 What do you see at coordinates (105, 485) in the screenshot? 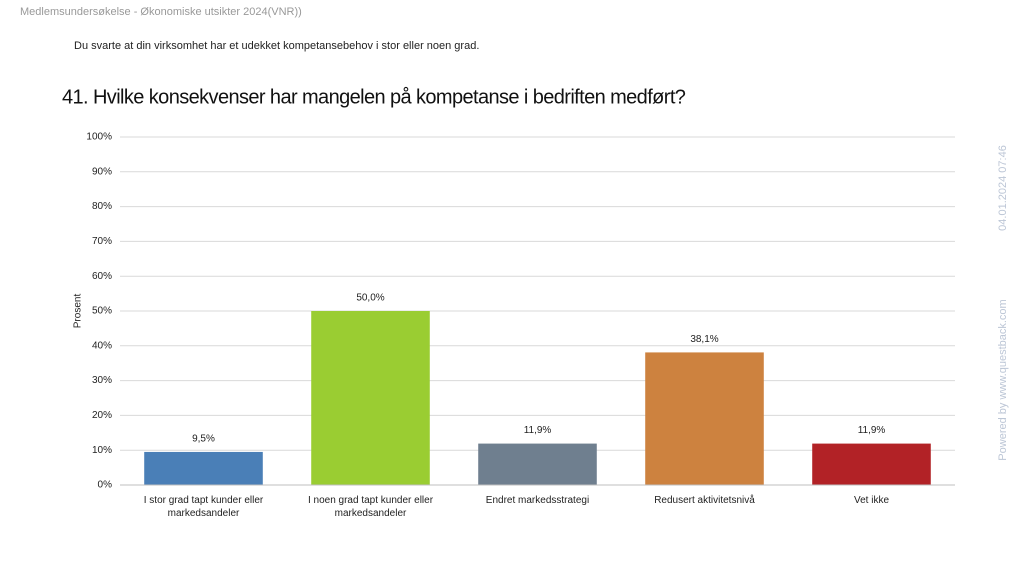
I see `y-tick-label: 0%` at bounding box center [105, 485].